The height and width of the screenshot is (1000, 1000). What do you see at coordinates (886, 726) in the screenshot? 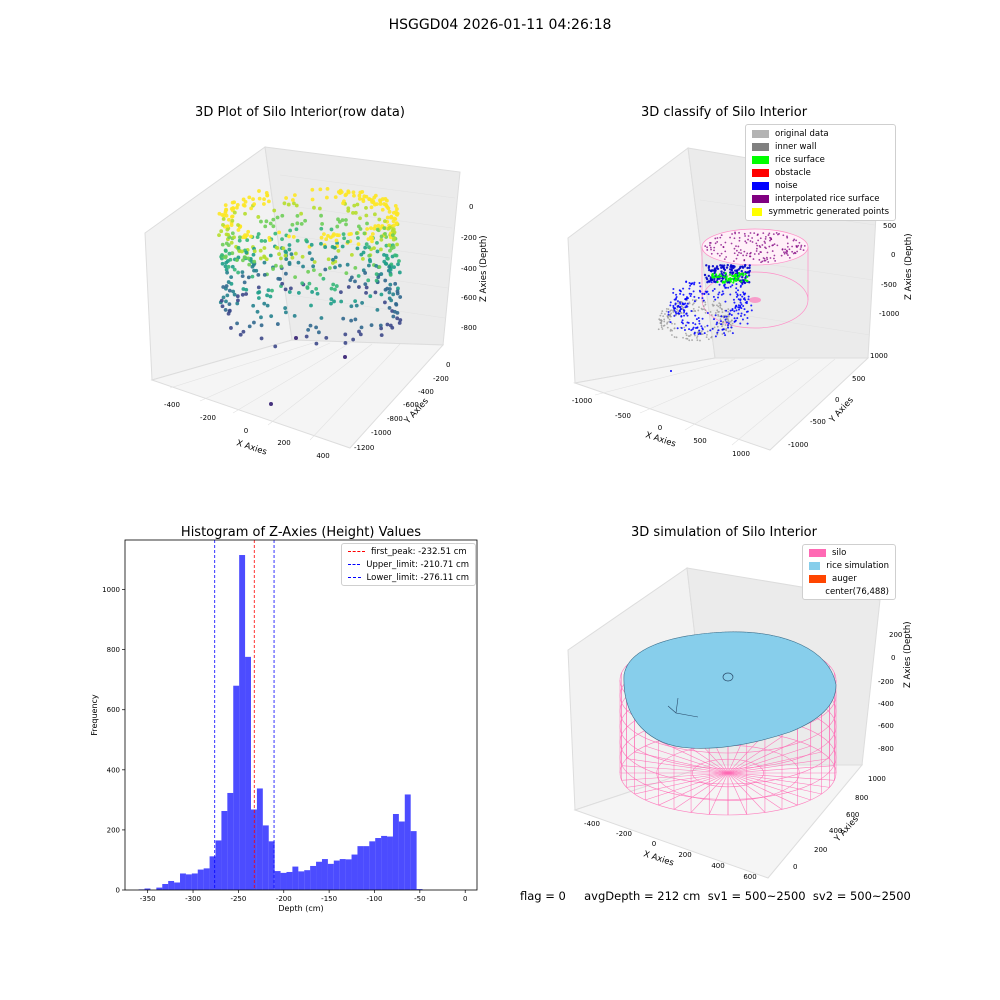
I see `z-tick: -600` at bounding box center [886, 726].